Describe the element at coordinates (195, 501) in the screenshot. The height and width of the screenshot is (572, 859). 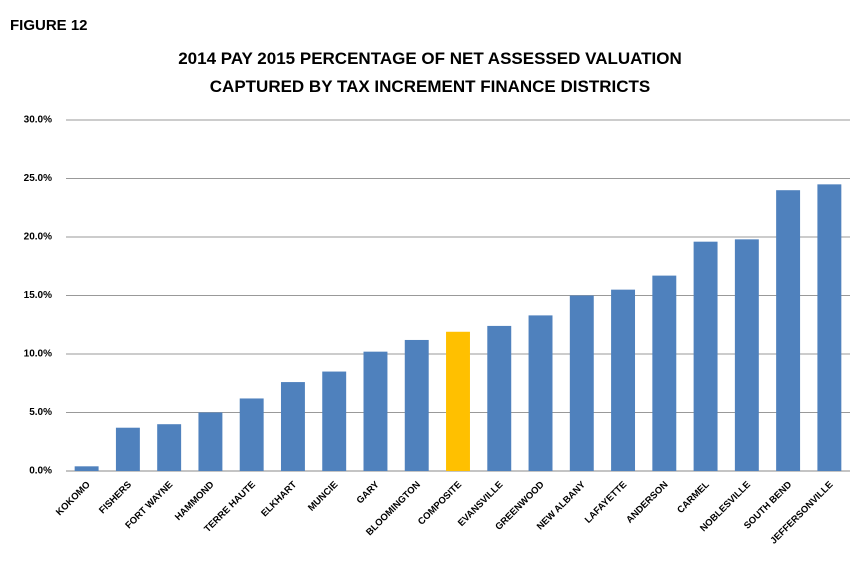
I see `x-tick-label: HAMMOND` at that location.